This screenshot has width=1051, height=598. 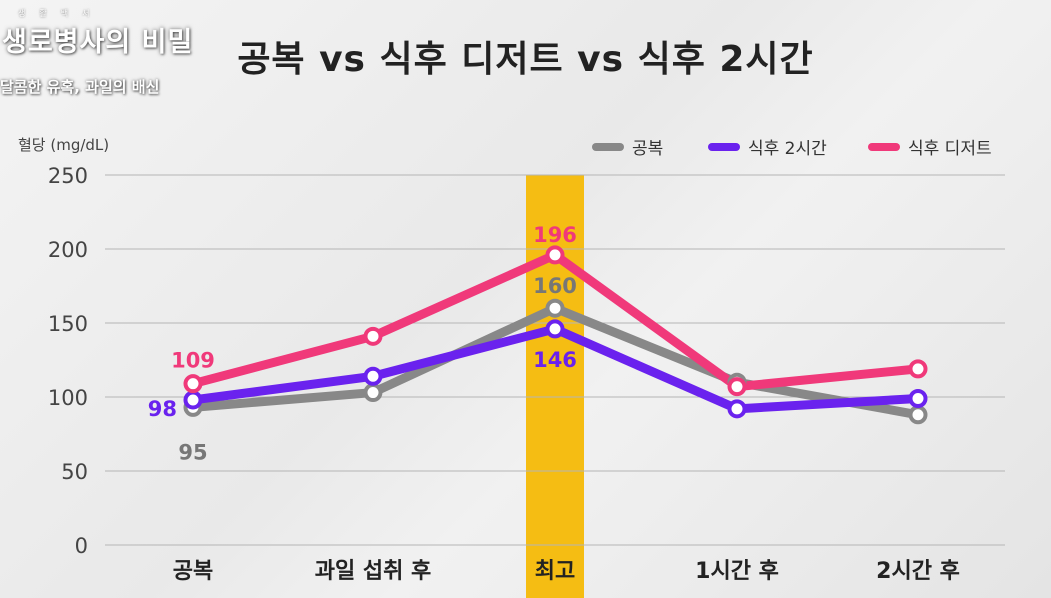 What do you see at coordinates (162, 409) in the screenshot?
I see `data-label: 98` at bounding box center [162, 409].